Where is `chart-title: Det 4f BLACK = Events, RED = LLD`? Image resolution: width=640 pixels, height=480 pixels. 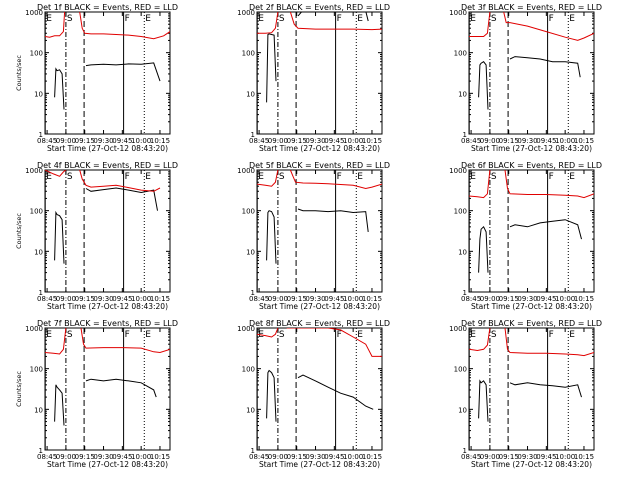
chart-title: Det 4f BLACK = Events, RED = LLD is located at coordinates (107, 165).